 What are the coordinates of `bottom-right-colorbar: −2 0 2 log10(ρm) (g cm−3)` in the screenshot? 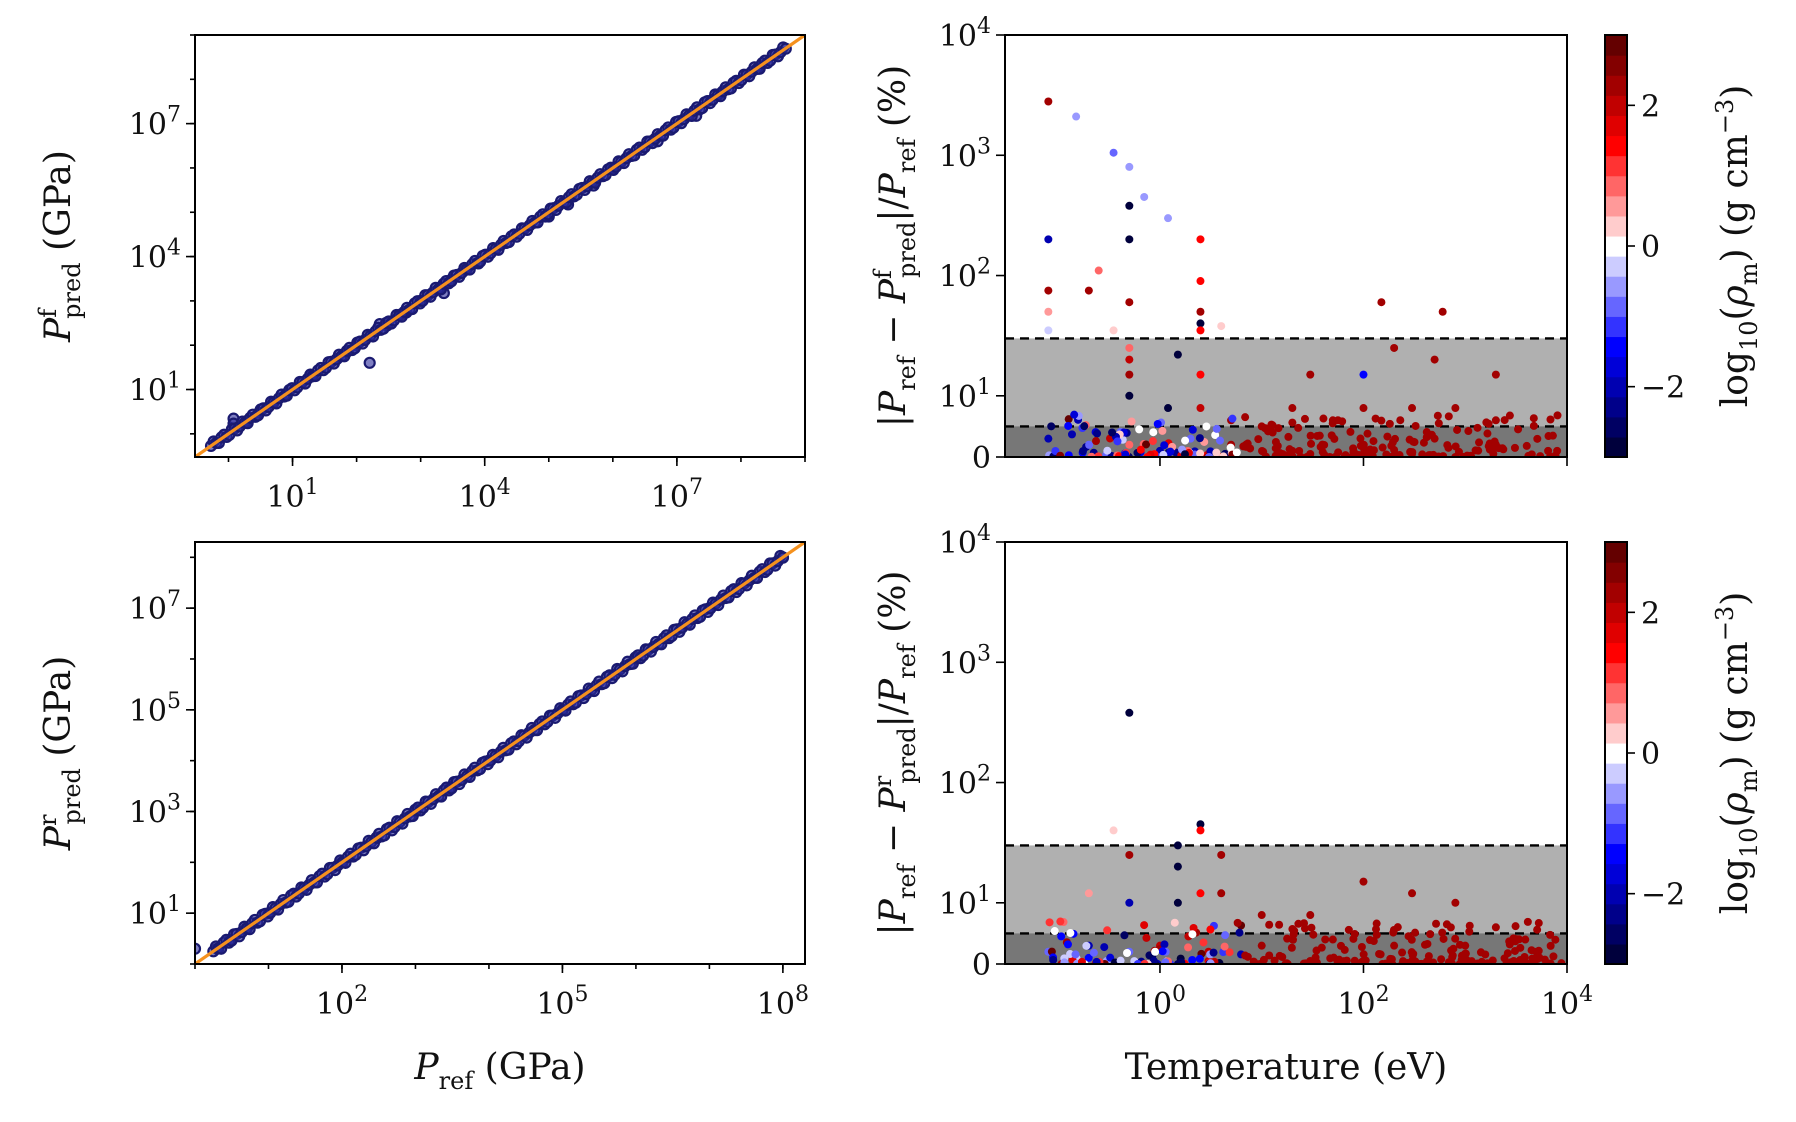 It's located at (1683, 753).